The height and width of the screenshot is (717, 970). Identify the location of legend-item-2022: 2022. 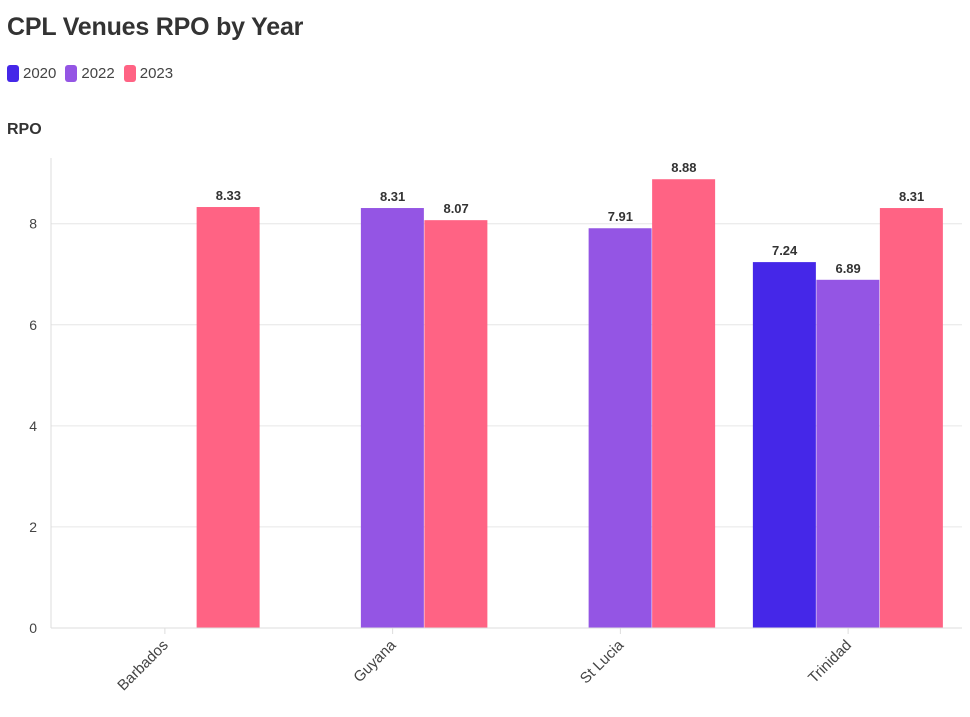
(90, 73).